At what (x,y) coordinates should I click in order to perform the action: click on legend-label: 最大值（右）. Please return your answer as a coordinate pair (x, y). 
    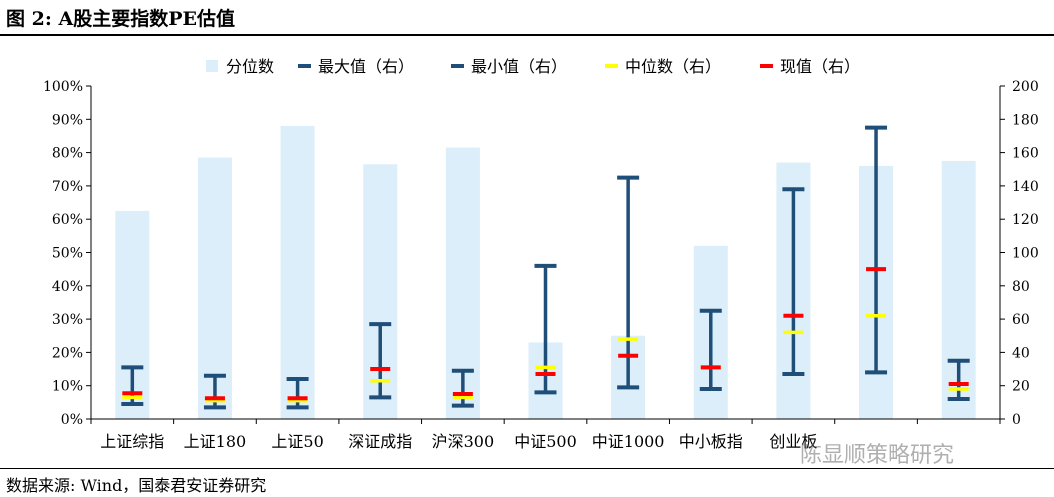
    Looking at the image, I should click on (366, 66).